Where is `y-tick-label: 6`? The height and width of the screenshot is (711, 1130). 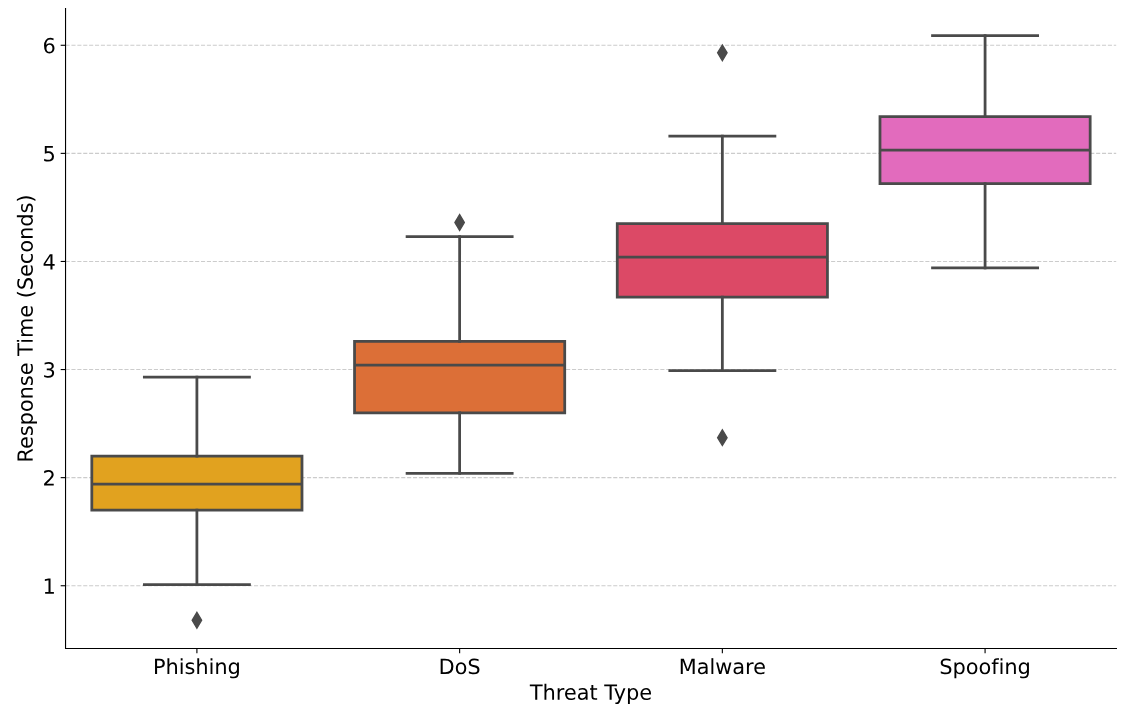
y-tick-label: 6 is located at coordinates (49, 45).